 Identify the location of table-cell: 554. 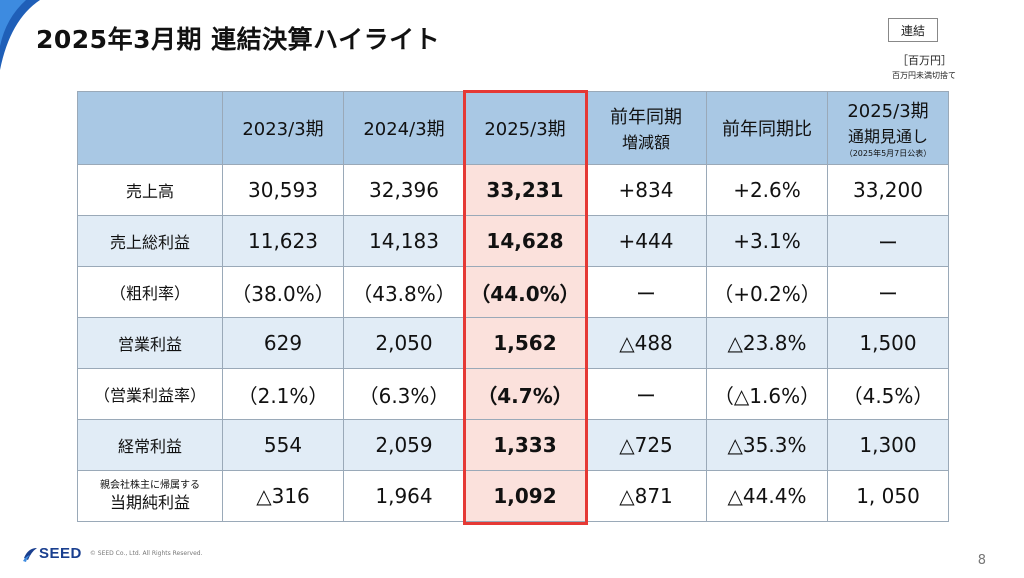
(283, 445).